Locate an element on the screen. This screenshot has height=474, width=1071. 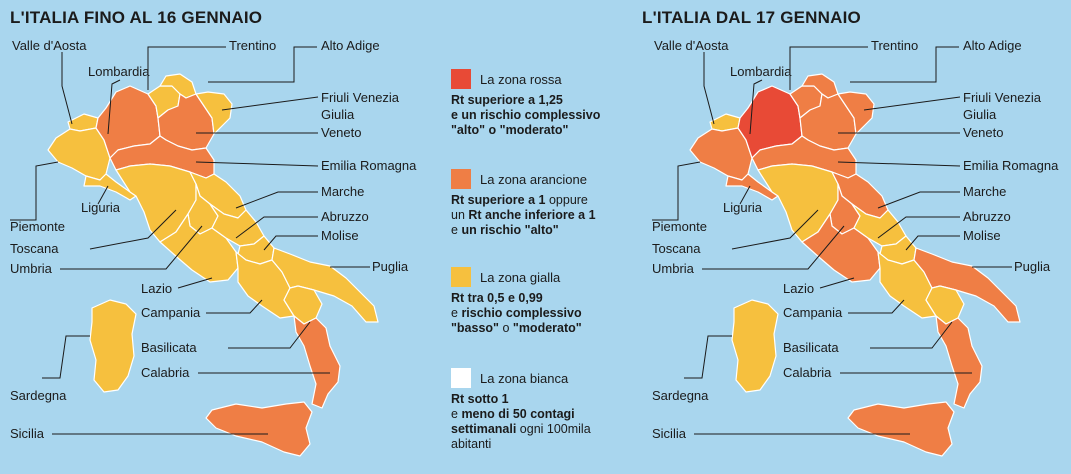
legend-title: La zona gialla is located at coordinates (520, 277).